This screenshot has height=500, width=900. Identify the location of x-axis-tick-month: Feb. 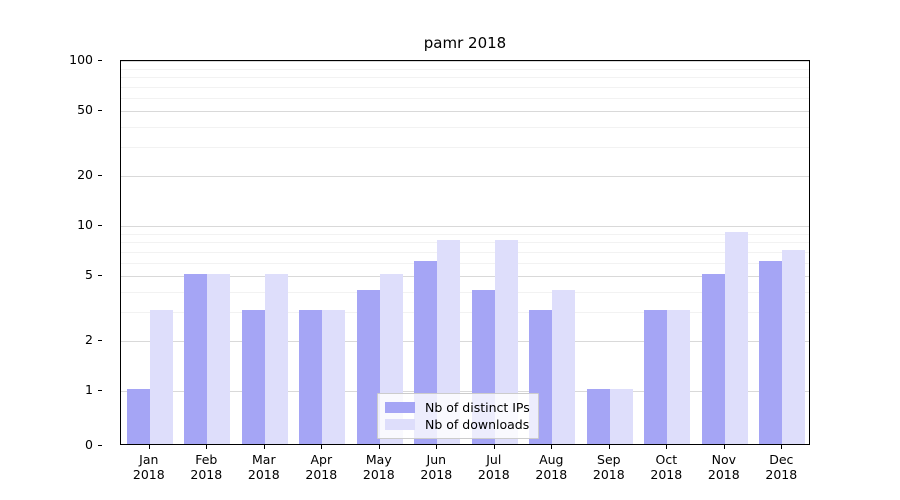
(206, 459).